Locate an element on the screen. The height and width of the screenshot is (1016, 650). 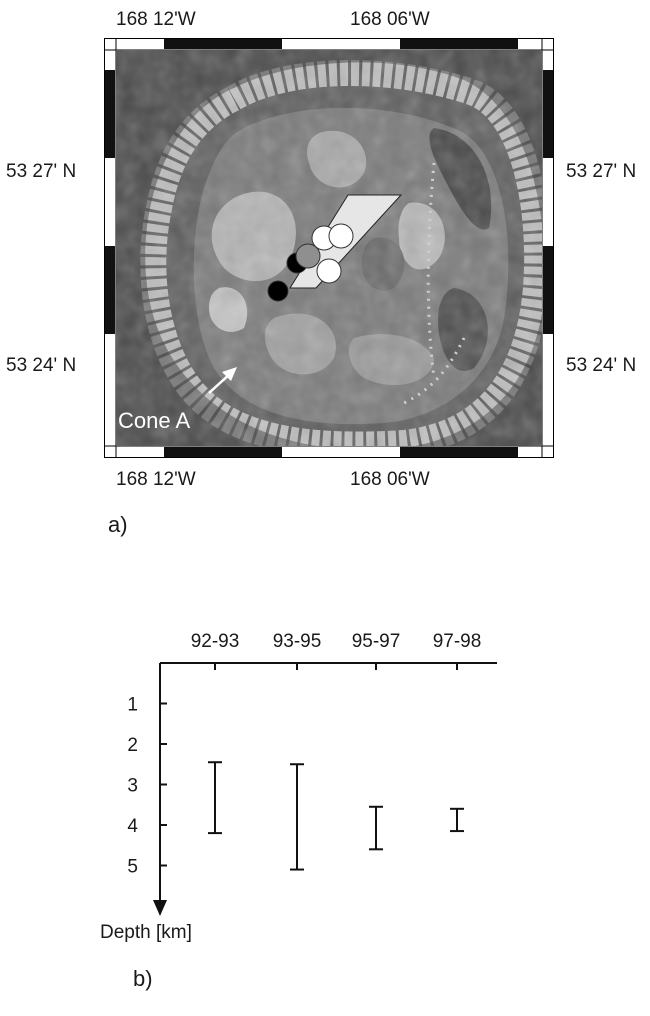
panel-b-label: b) is located at coordinates (143, 978).